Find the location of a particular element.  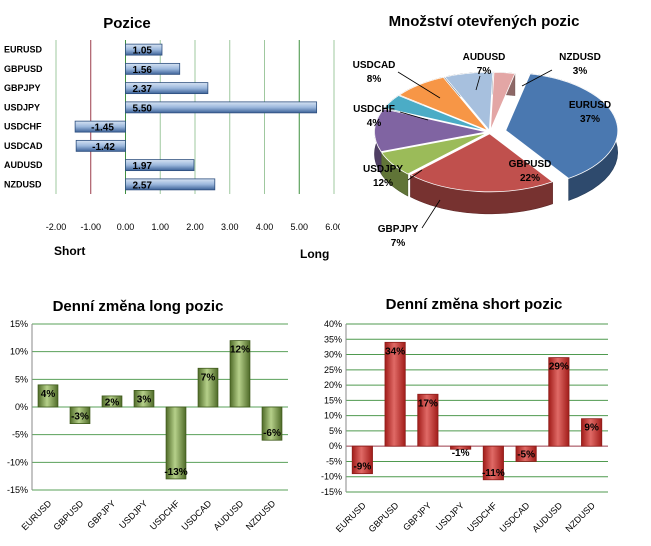

positions-x-tick: 4.00 is located at coordinates (265, 227).